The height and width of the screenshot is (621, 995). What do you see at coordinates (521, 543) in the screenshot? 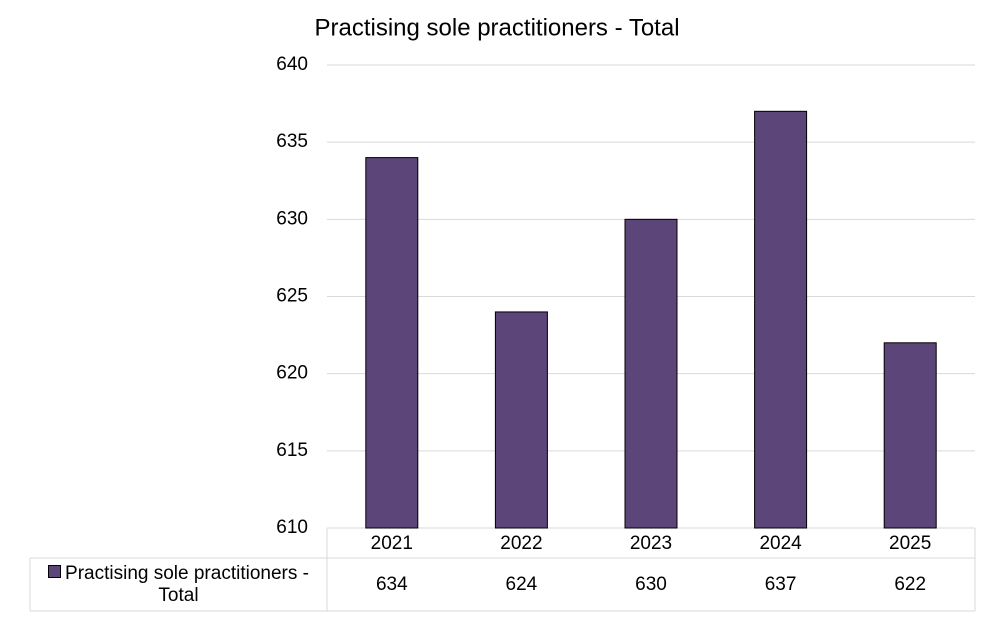
I see `x-tick-label: 2022` at bounding box center [521, 543].